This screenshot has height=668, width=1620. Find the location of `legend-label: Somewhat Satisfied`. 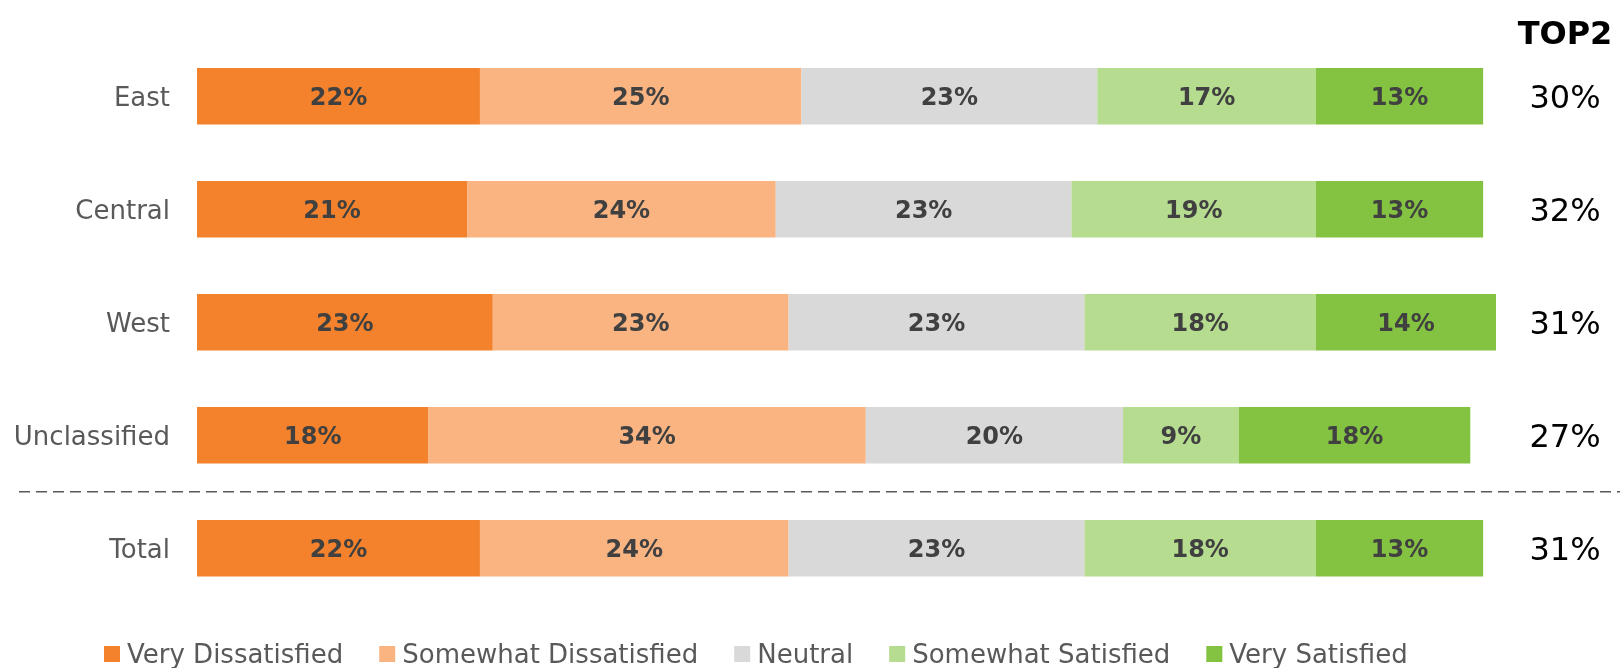

legend-label: Somewhat Satisfied is located at coordinates (1041, 653).